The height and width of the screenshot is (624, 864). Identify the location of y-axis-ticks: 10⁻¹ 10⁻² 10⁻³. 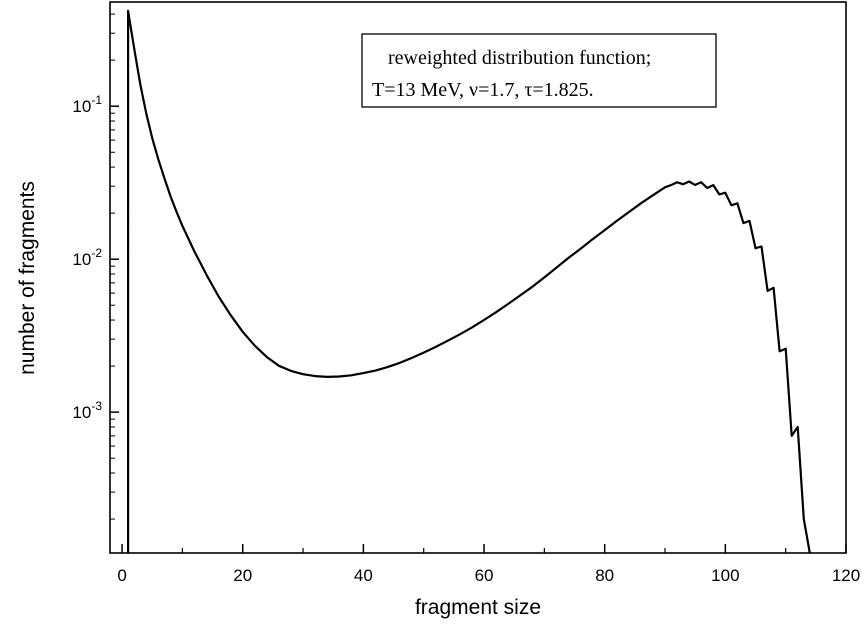
(95, 266).